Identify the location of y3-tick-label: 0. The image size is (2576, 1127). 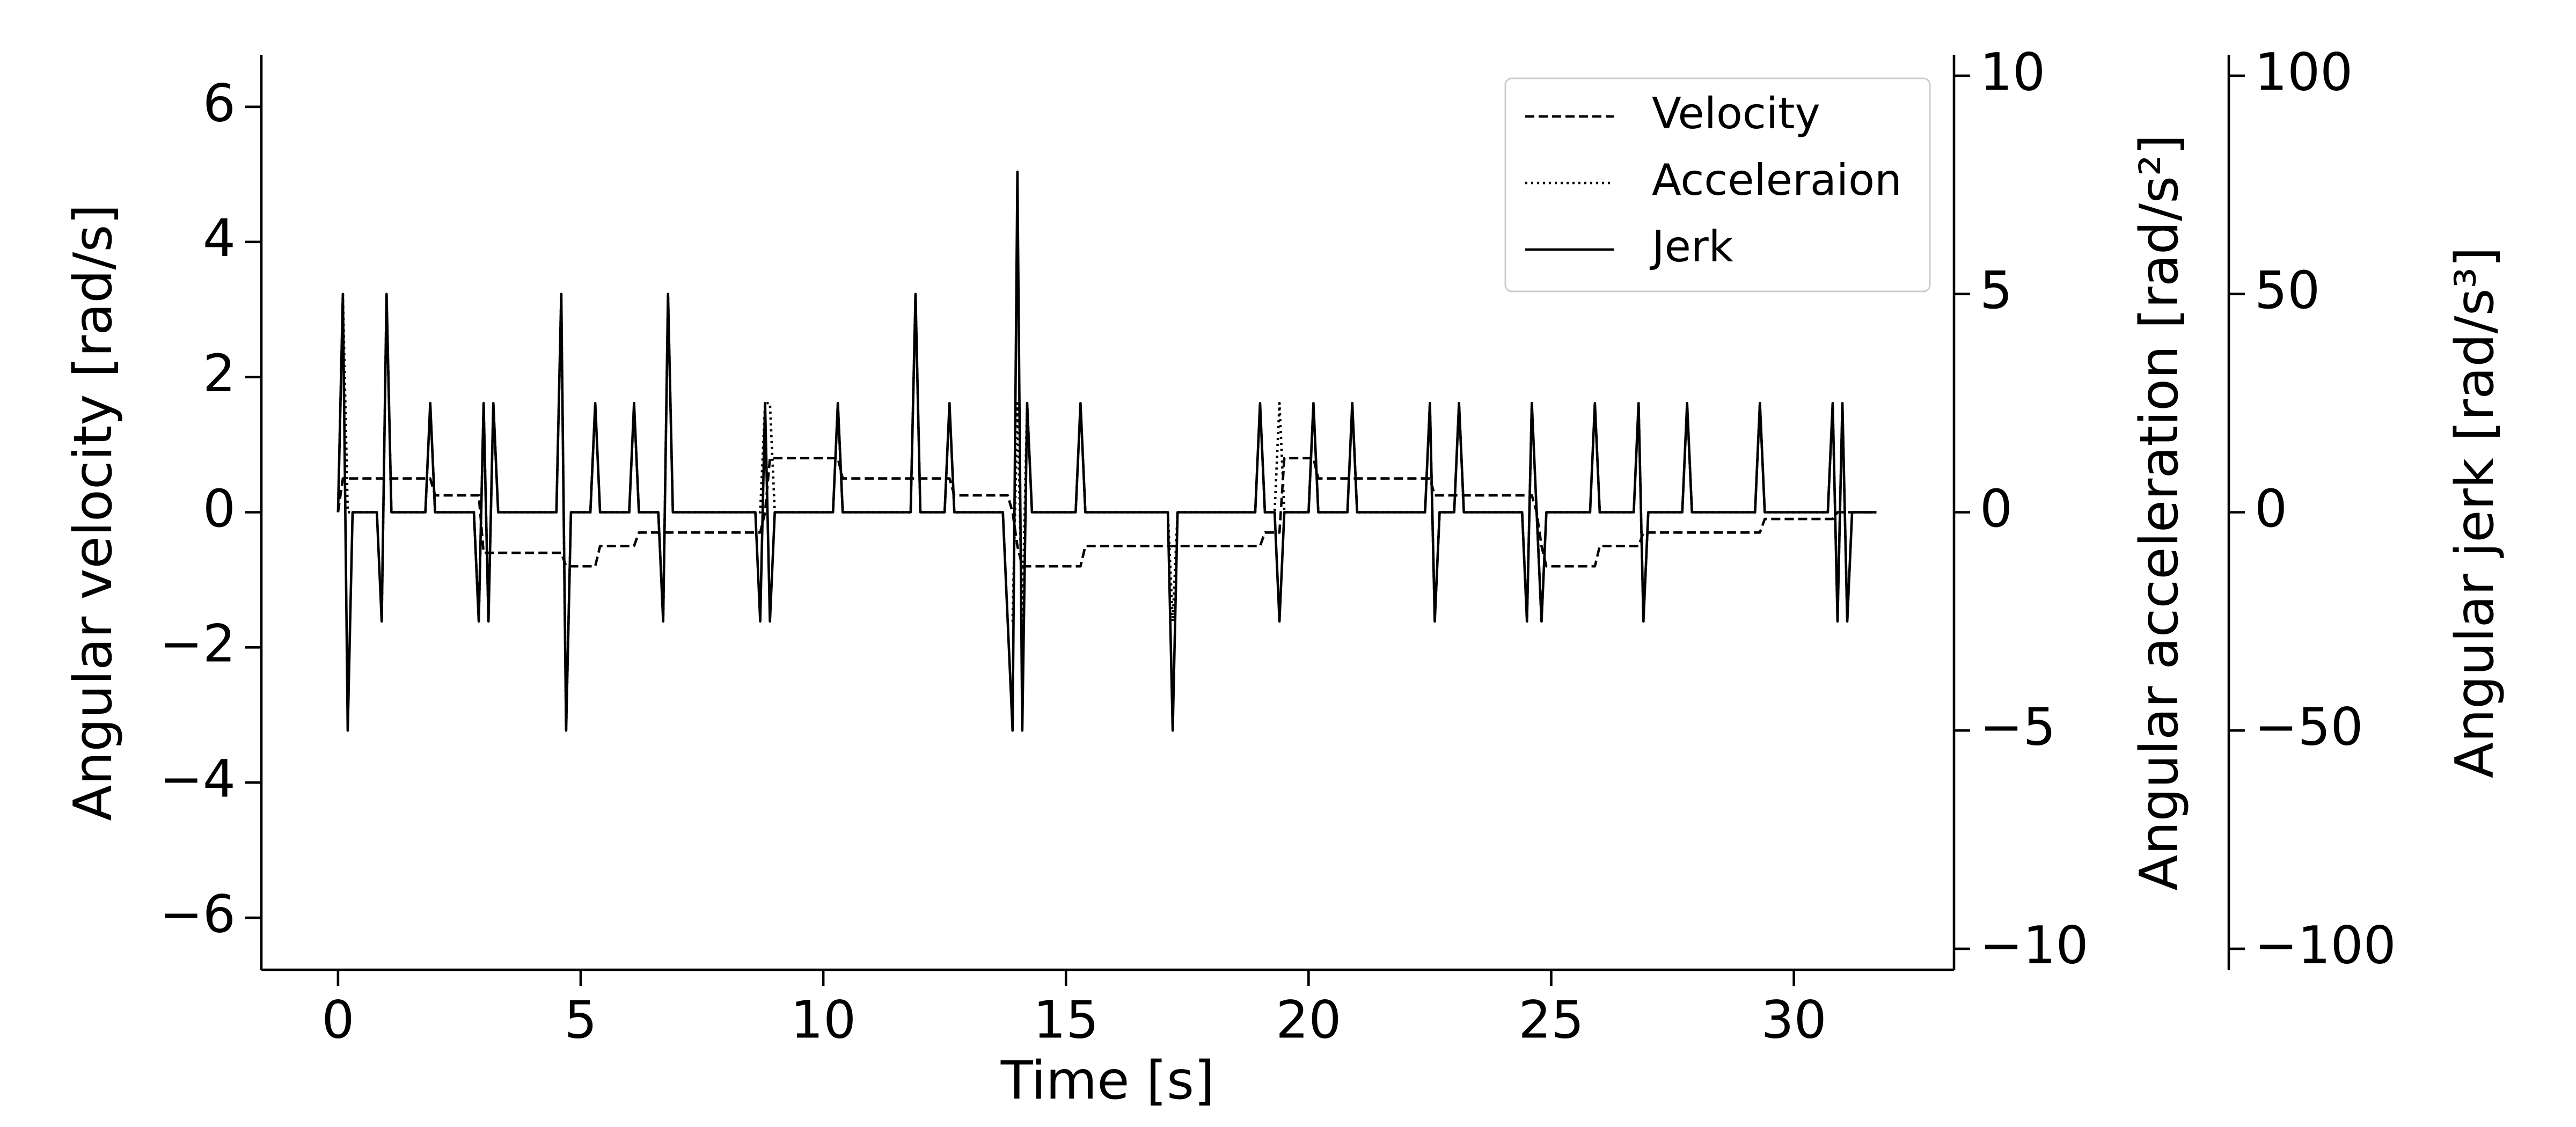
(2271, 509).